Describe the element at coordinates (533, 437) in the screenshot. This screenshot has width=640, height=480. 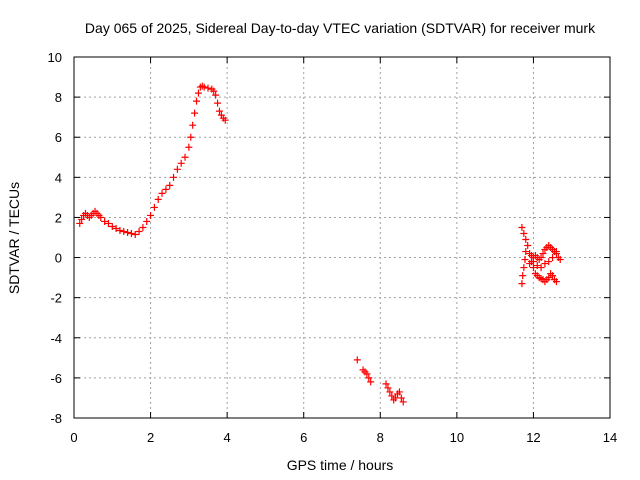
I see `x-tick-label: 12` at that location.